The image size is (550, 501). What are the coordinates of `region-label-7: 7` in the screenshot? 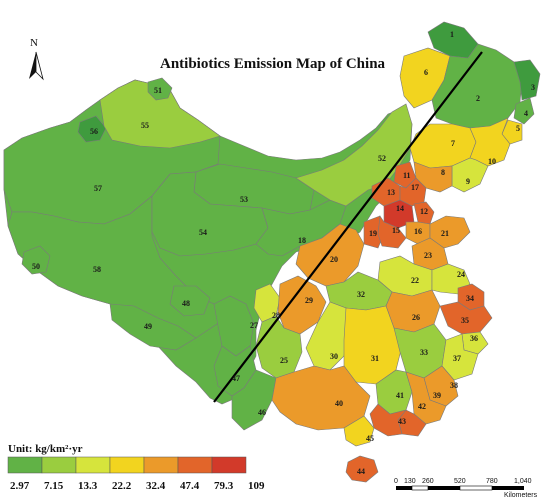 It's located at (453, 143).